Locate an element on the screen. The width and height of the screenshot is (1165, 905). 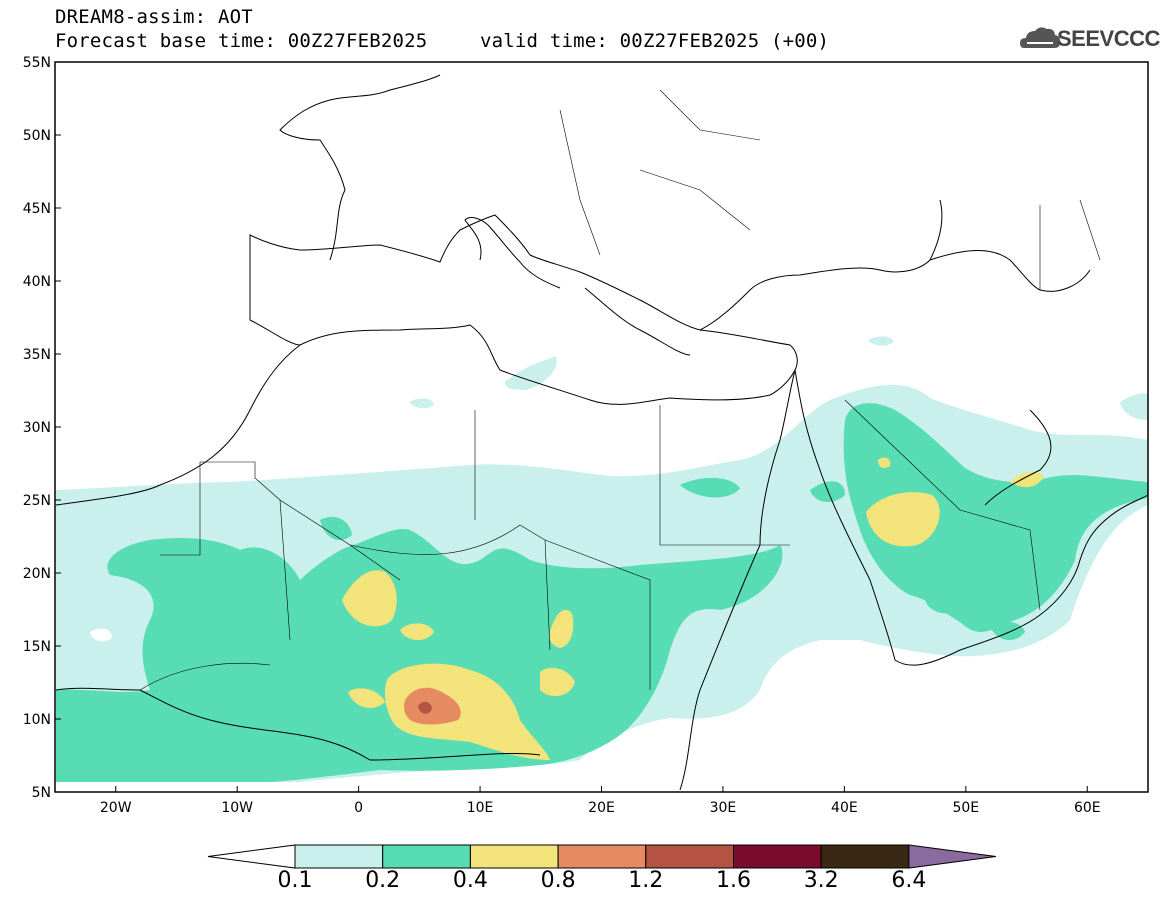
lon-label: 10E is located at coordinates (480, 808).